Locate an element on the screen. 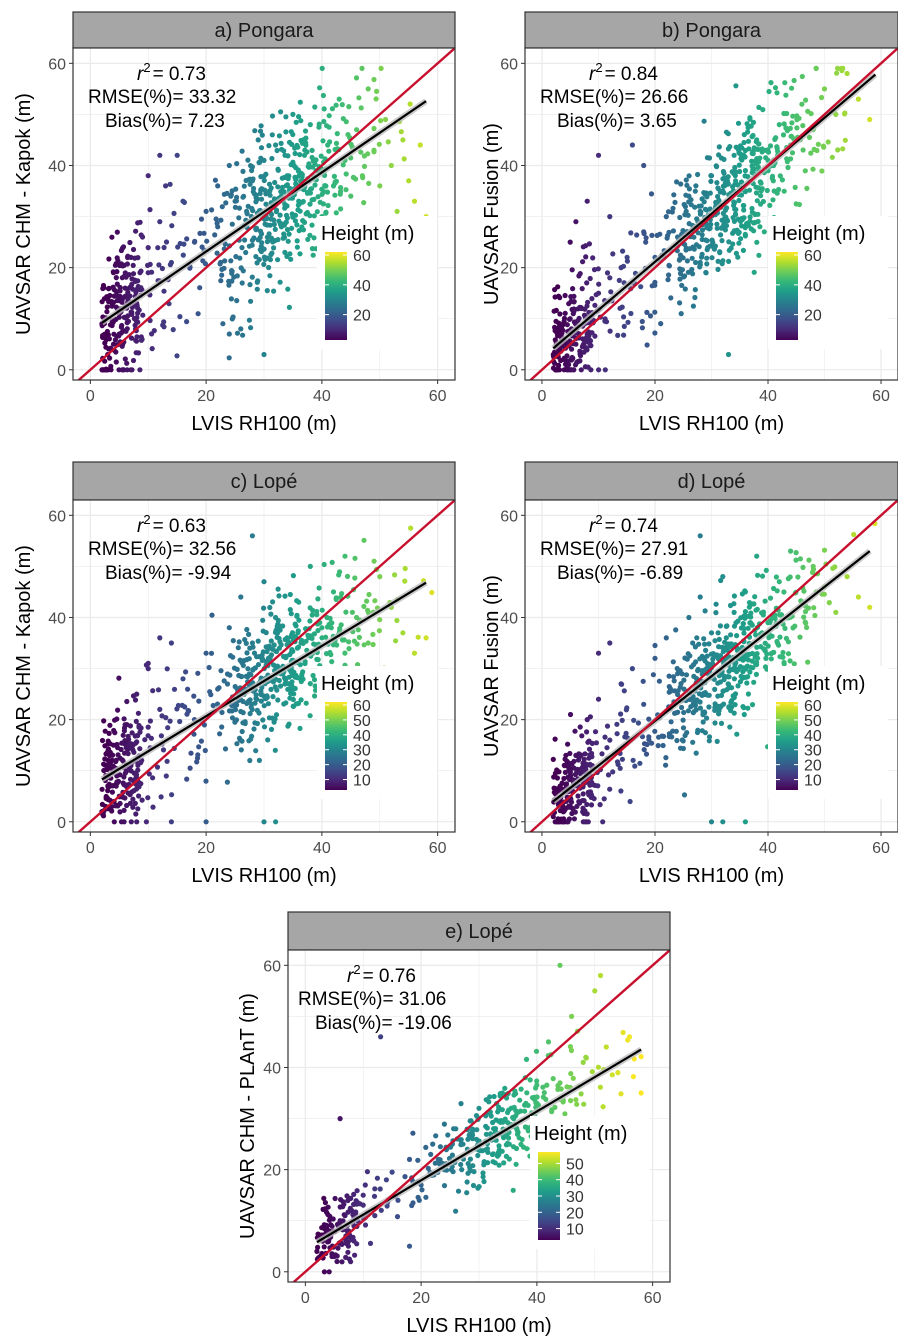 This screenshot has height=1341, width=898. y-tick-label: 20 is located at coordinates (509, 269).